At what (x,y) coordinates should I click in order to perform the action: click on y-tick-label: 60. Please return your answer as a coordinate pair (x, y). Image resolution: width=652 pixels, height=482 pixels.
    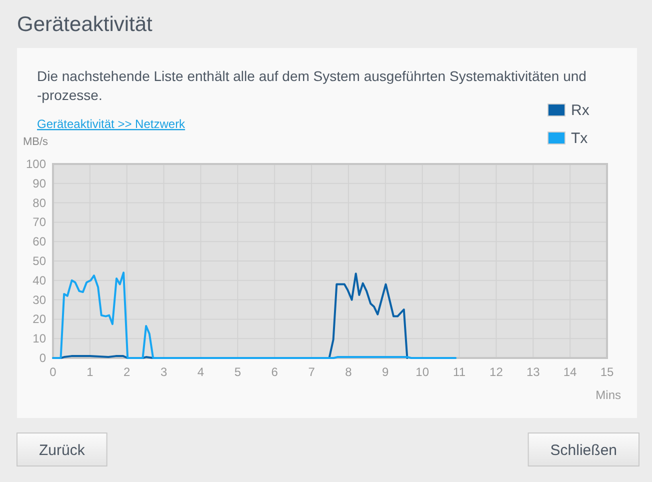
    Looking at the image, I should click on (39, 241).